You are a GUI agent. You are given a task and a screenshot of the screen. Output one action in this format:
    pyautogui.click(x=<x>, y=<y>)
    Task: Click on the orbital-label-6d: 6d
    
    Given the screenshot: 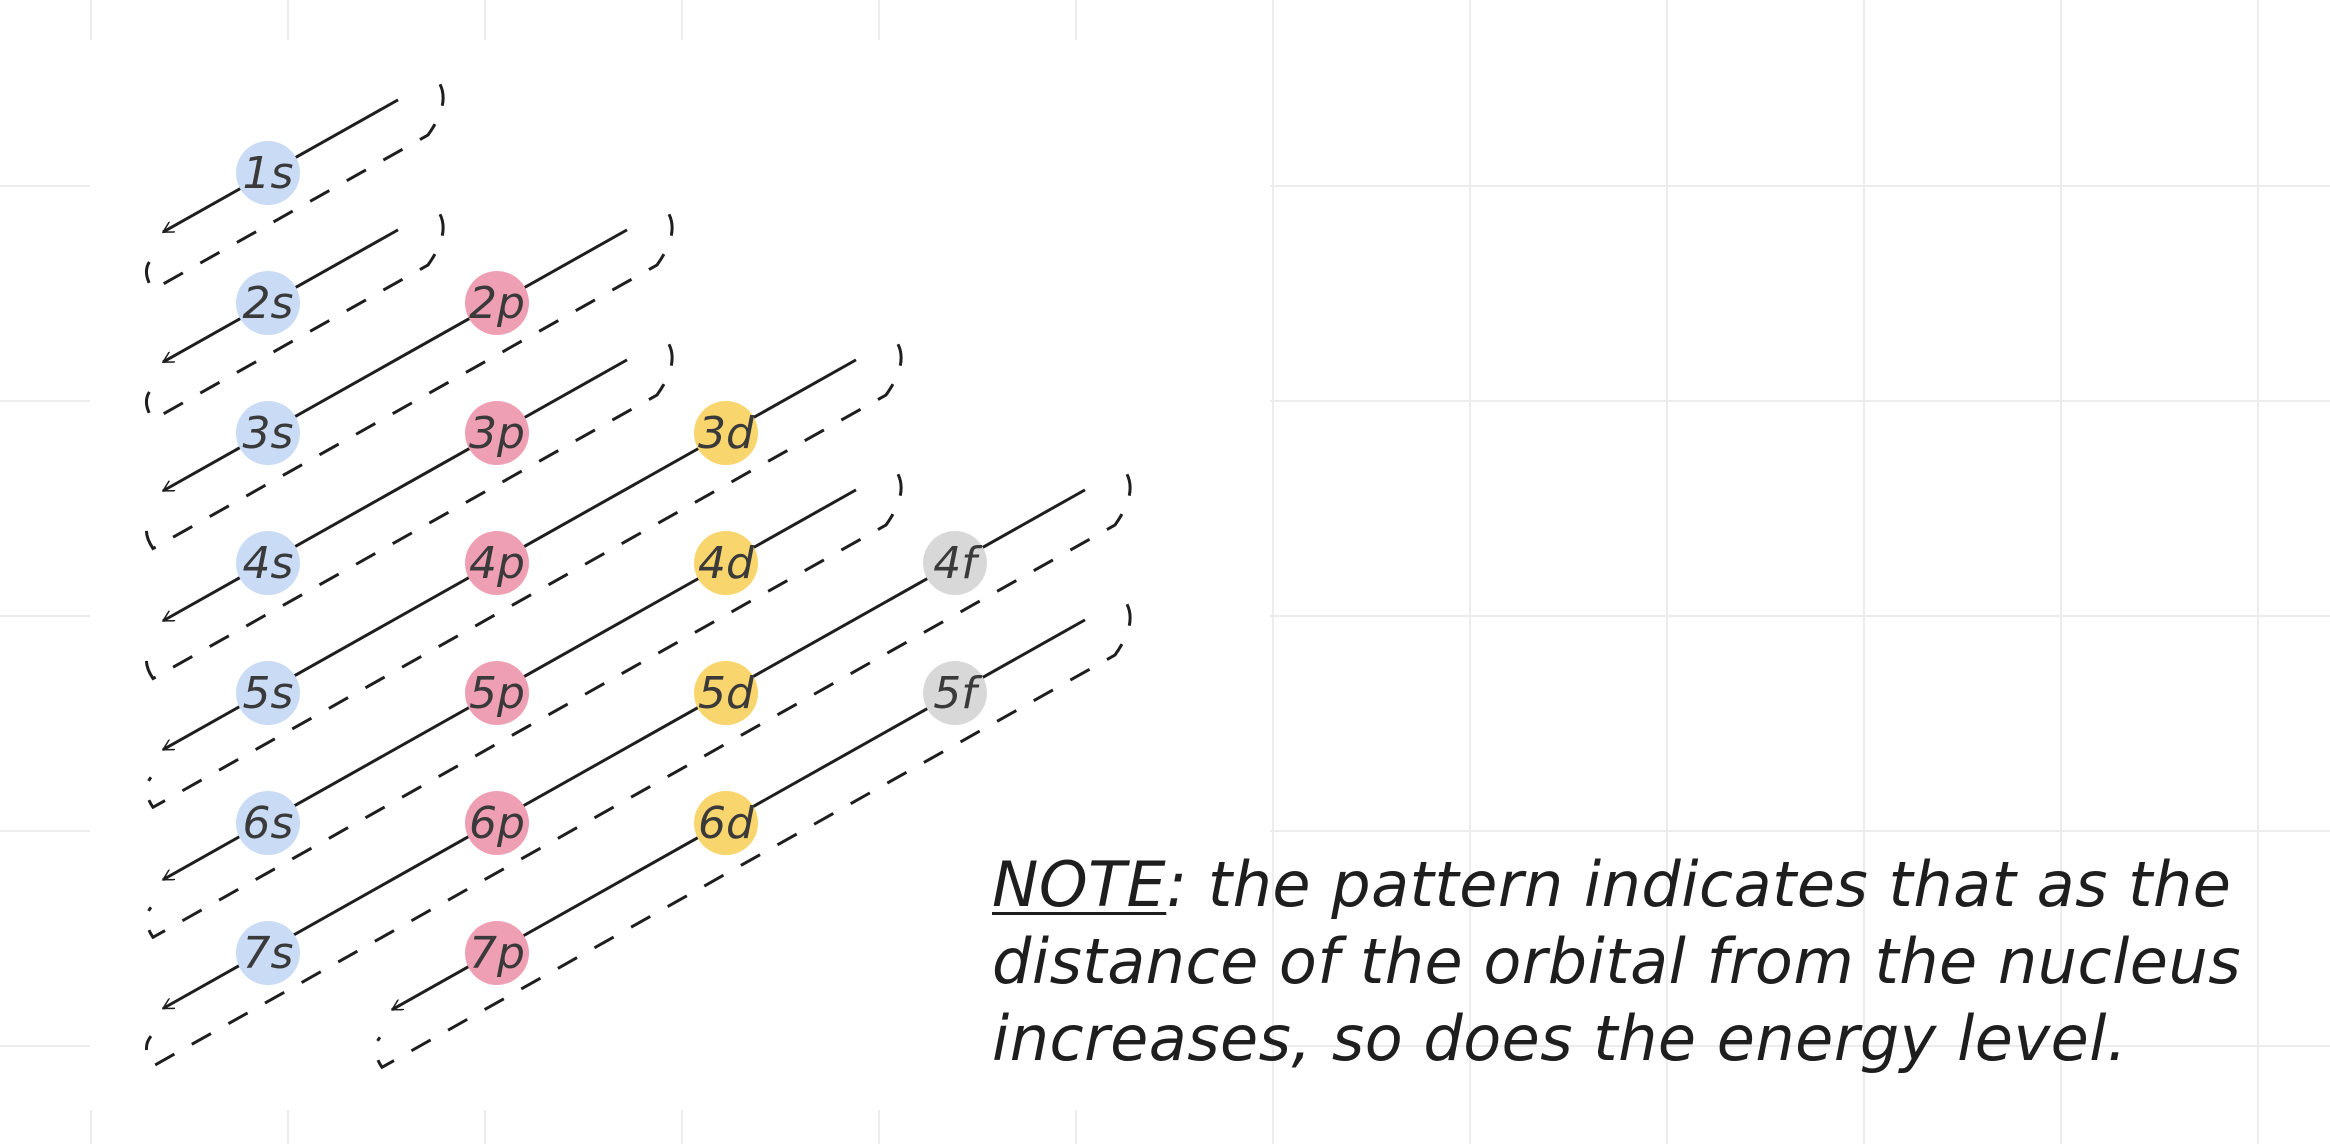 What is the action you would take?
    pyautogui.click(x=726, y=823)
    